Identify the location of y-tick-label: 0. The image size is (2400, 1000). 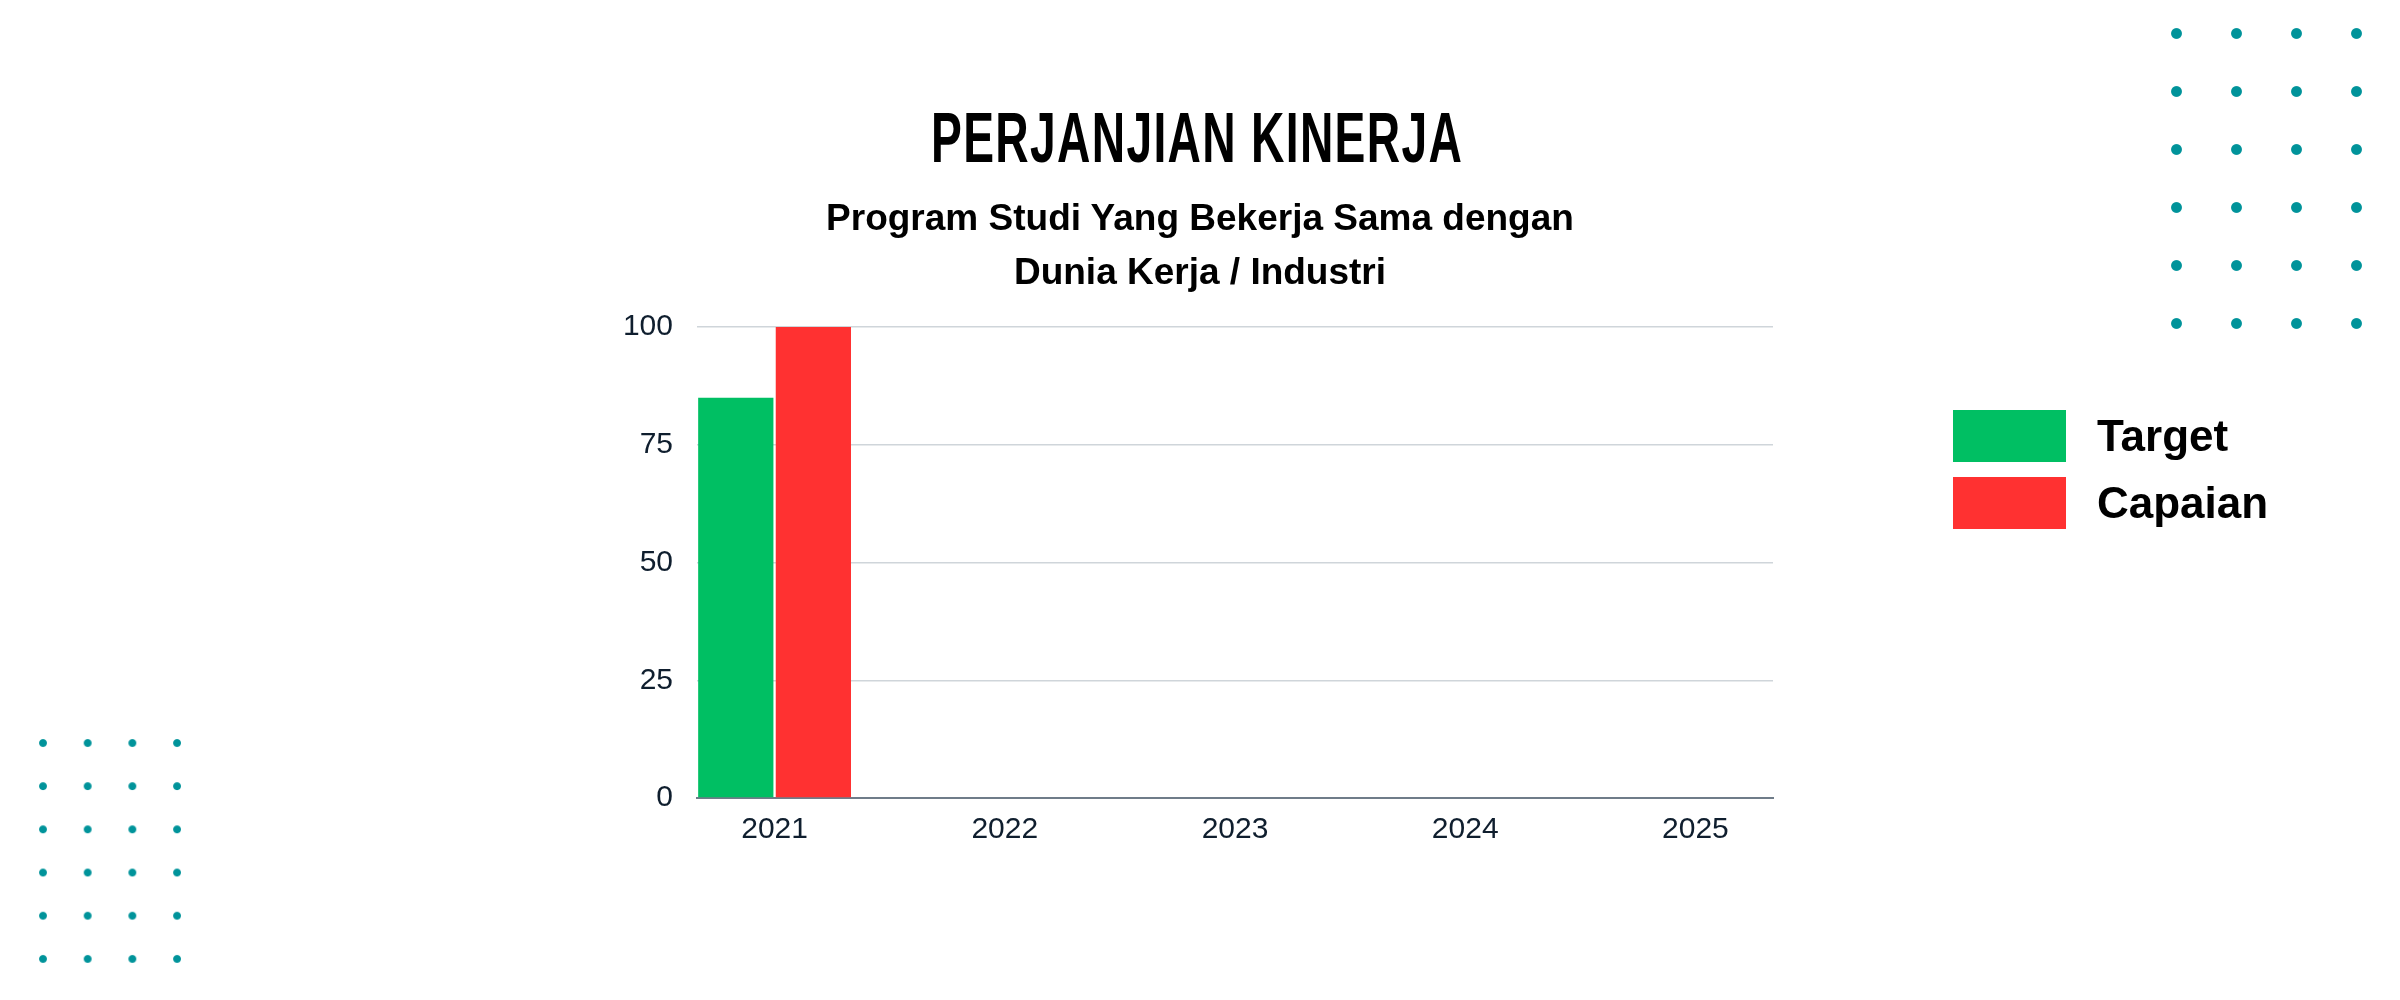
(664, 796).